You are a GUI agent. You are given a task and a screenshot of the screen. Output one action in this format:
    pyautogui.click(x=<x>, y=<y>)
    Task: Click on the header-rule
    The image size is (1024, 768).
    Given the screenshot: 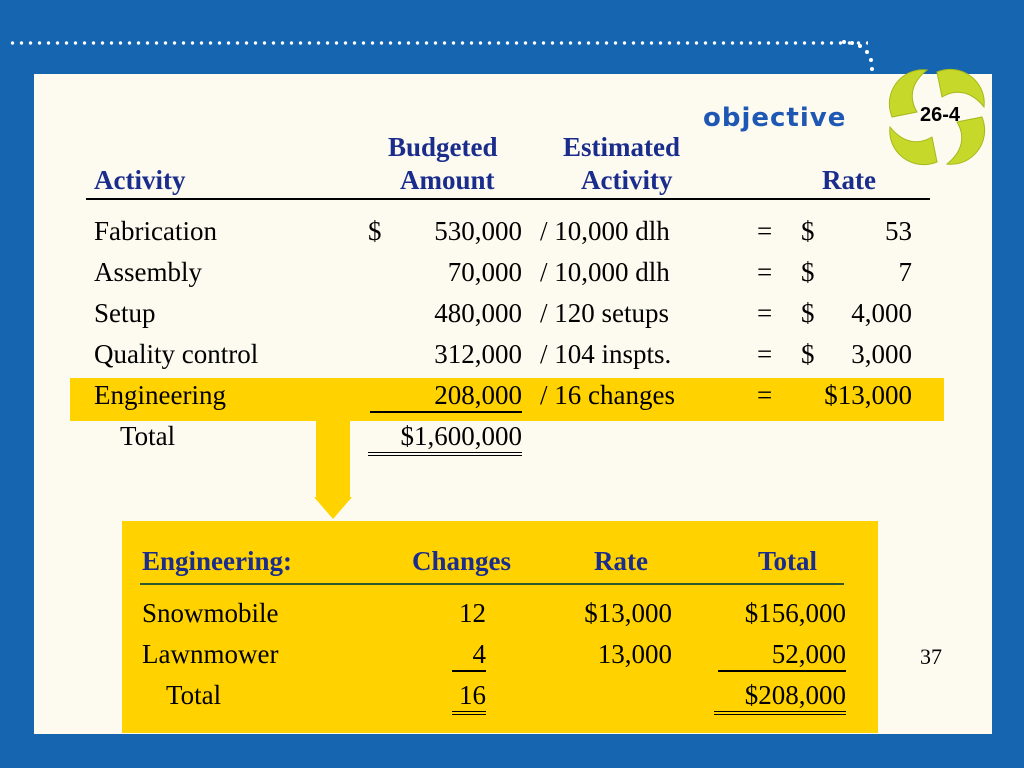 What is the action you would take?
    pyautogui.click(x=508, y=199)
    